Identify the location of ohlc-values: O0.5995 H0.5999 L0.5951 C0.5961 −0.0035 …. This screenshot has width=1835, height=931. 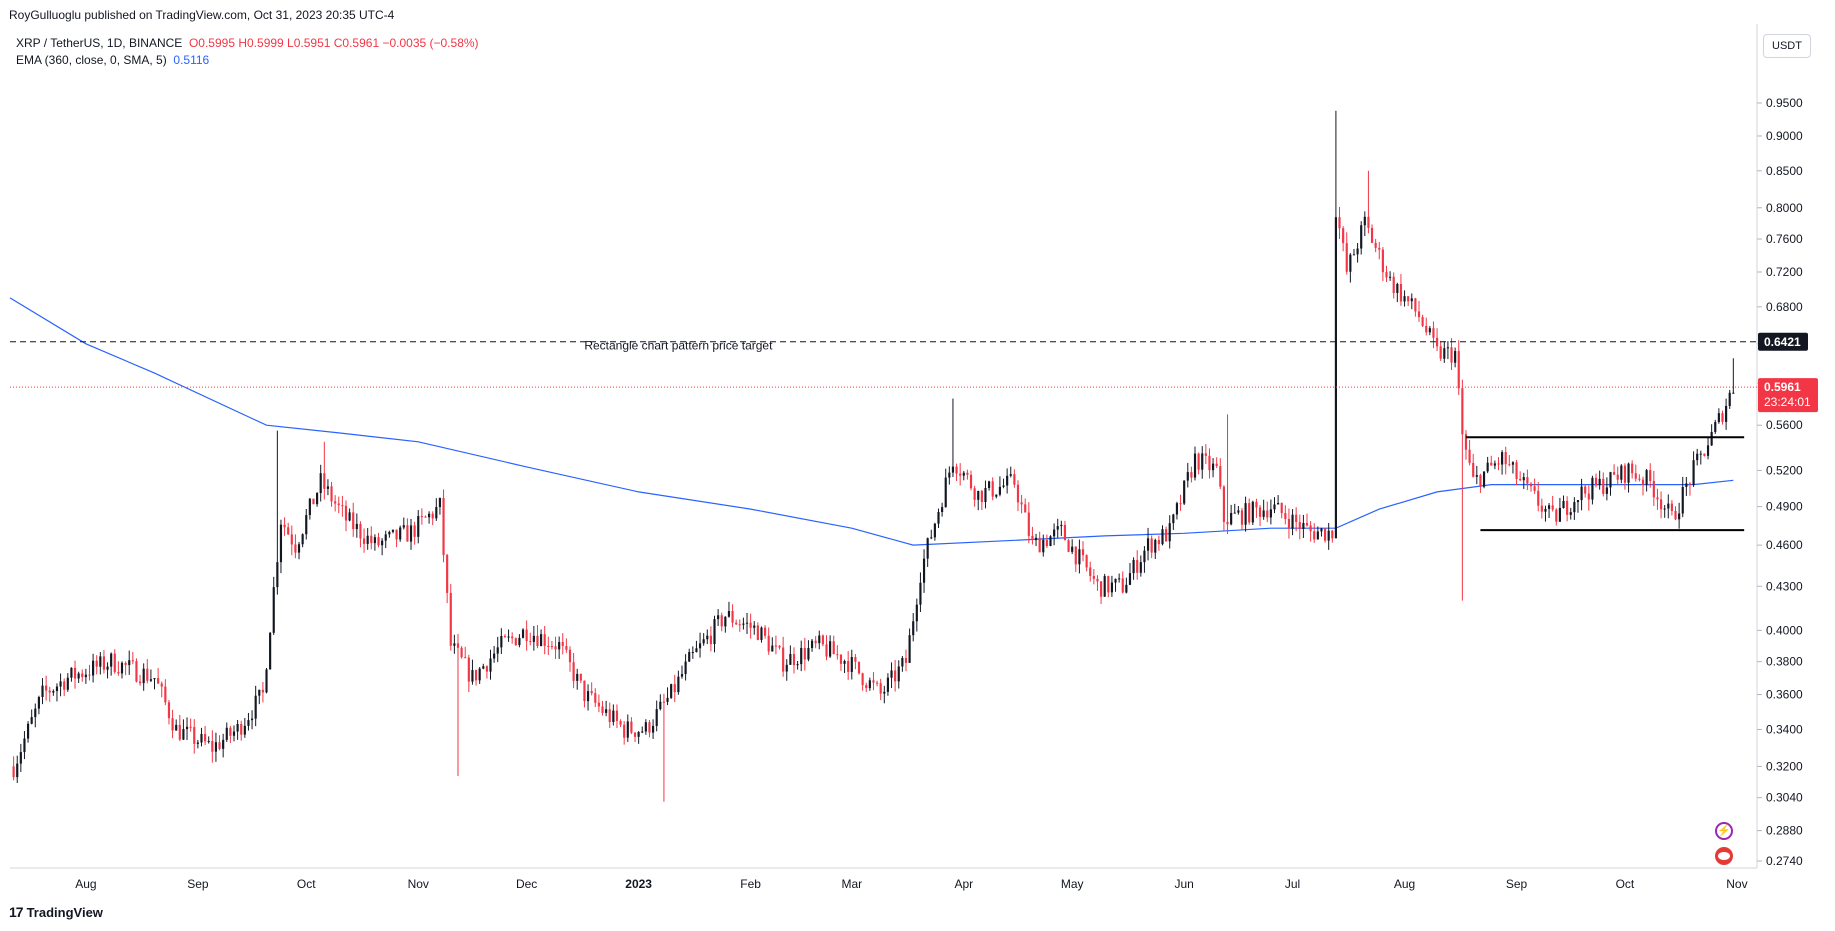
(333, 43).